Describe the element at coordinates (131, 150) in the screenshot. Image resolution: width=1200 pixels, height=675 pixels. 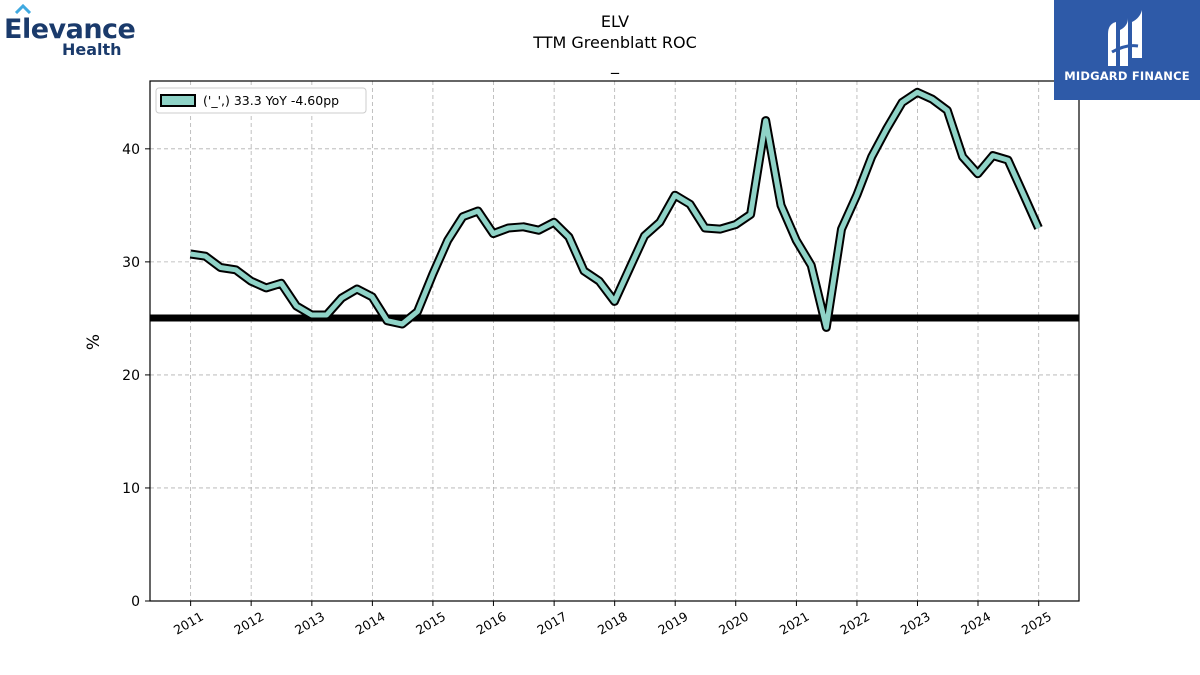
I see `y-tick-label: 40` at that location.